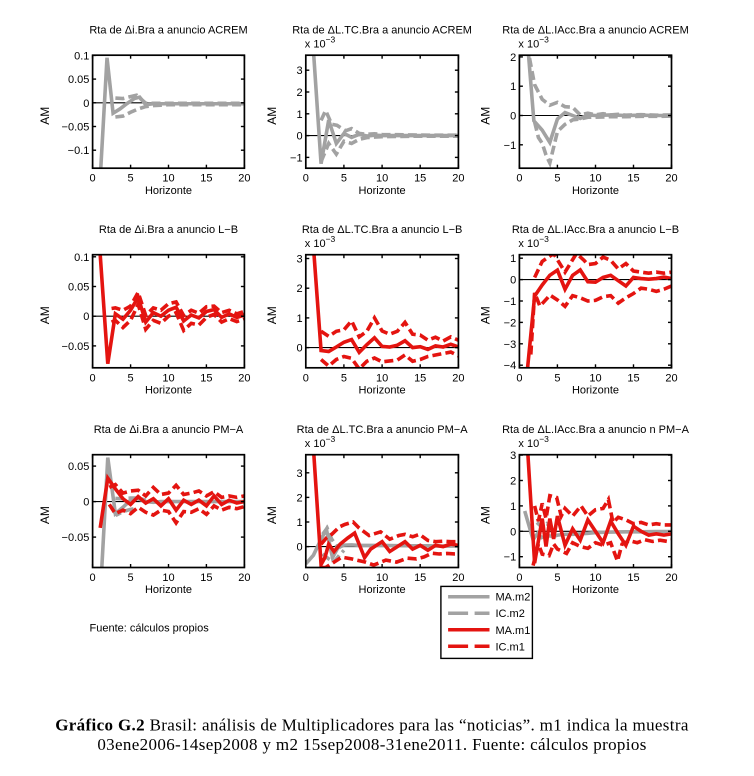  What do you see at coordinates (150, 629) in the screenshot?
I see `svg-text: Fuente: cálculos propios` at bounding box center [150, 629].